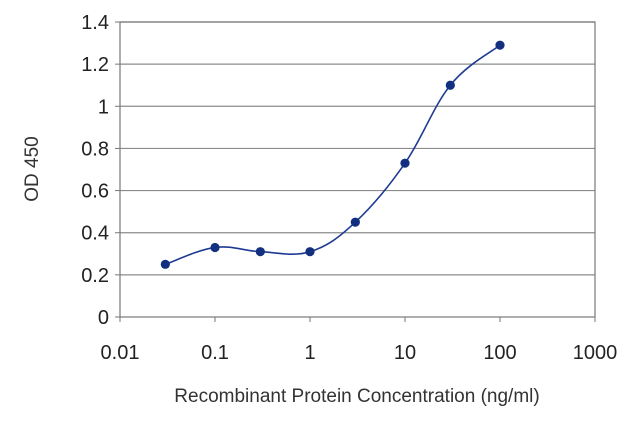  Describe the element at coordinates (100, 170) in the screenshot. I see `y-axis: 0 0.2 0.4 0.6 0.8 1 1.2 1.4` at that location.